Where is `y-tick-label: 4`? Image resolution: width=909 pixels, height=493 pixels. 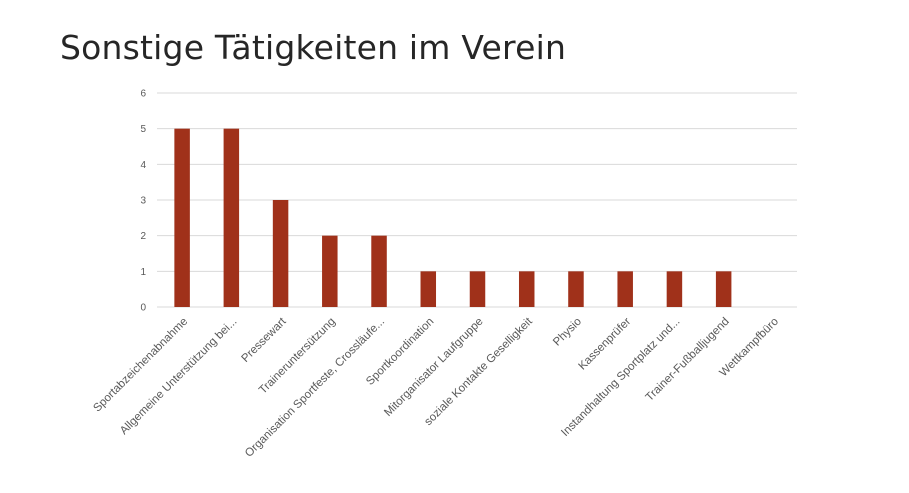 y-tick-label: 4 is located at coordinates (143, 165).